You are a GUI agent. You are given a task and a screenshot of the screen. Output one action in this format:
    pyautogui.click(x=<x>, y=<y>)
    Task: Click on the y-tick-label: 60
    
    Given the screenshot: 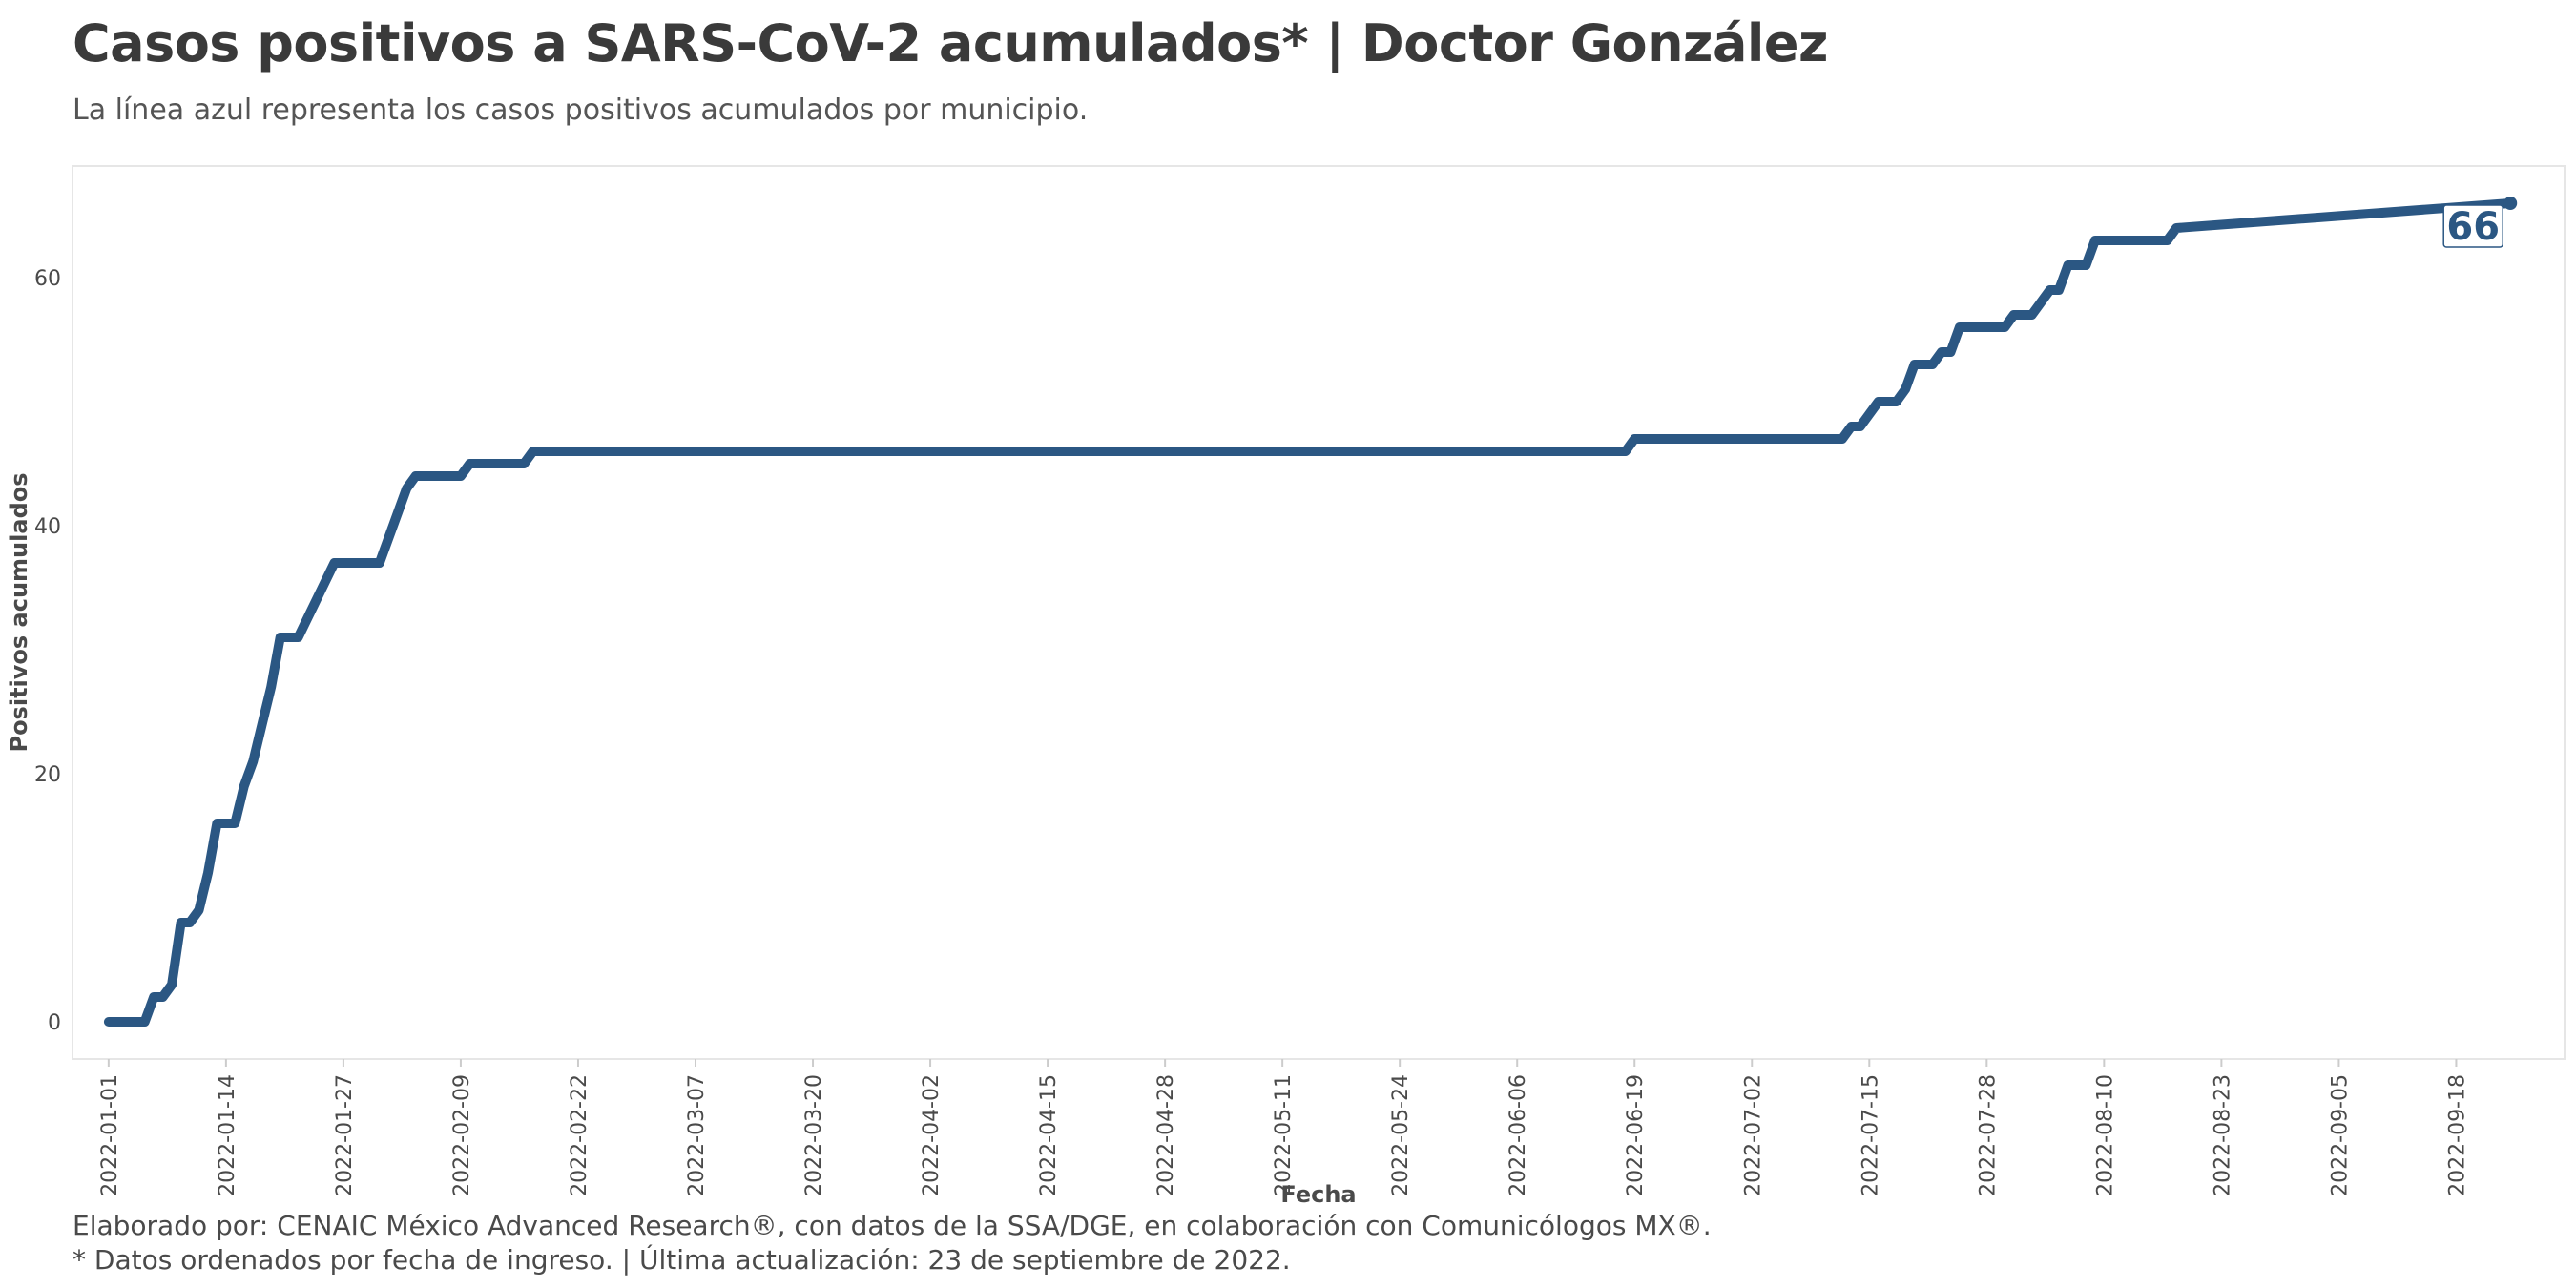 What is the action you would take?
    pyautogui.click(x=47, y=279)
    